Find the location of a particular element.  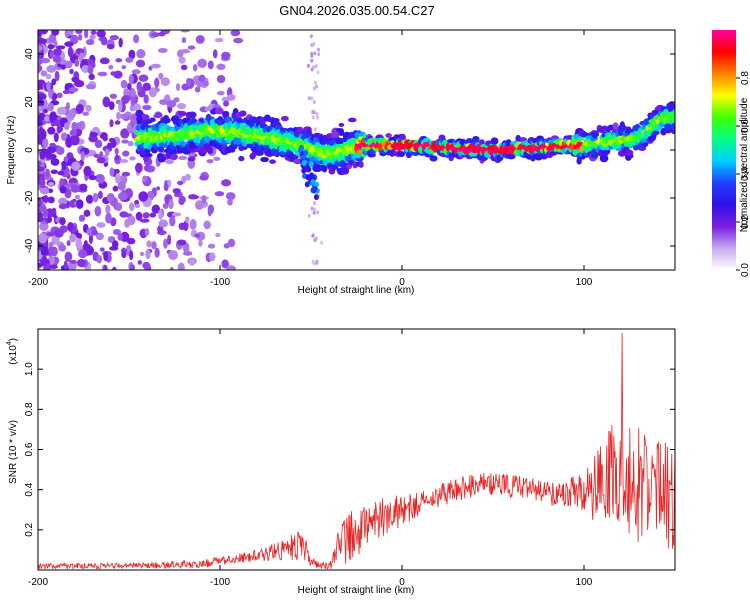

x-tick-label: 100 is located at coordinates (584, 282).